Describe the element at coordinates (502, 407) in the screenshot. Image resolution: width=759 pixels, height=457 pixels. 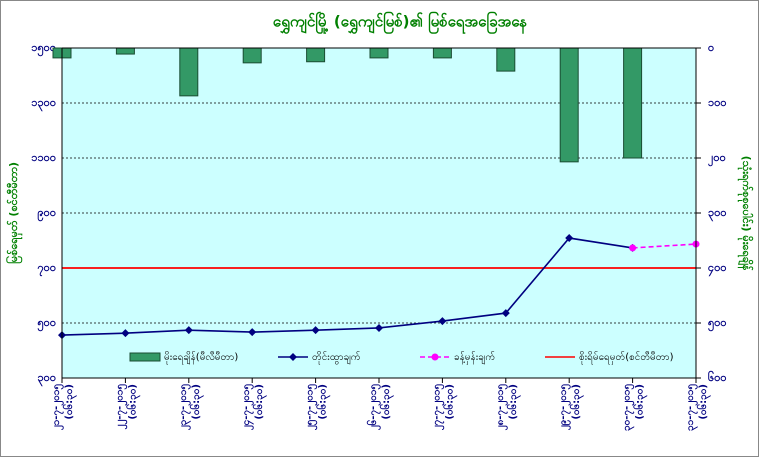
I see `x-tick-label: ၂၈-၇-၂၀၁၅` at that location.